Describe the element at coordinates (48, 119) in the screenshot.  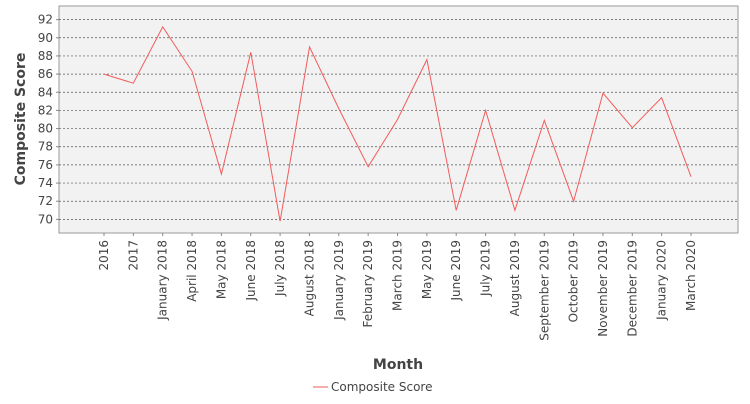
I see `y-axis: 70 72 74 76 78 80 82 84 86 88 90 92` at that location.